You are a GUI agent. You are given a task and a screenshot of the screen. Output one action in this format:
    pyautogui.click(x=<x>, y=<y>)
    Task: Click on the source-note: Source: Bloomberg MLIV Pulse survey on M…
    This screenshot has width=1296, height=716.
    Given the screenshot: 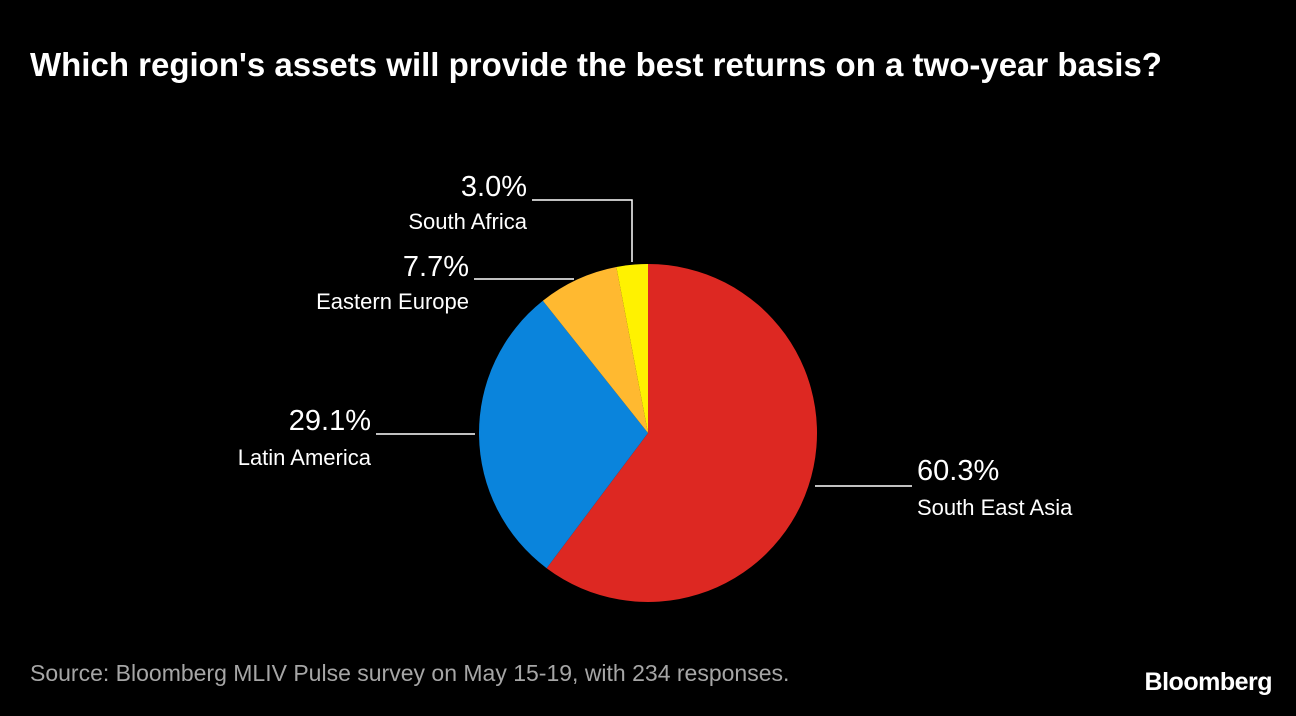 What is the action you would take?
    pyautogui.click(x=410, y=673)
    